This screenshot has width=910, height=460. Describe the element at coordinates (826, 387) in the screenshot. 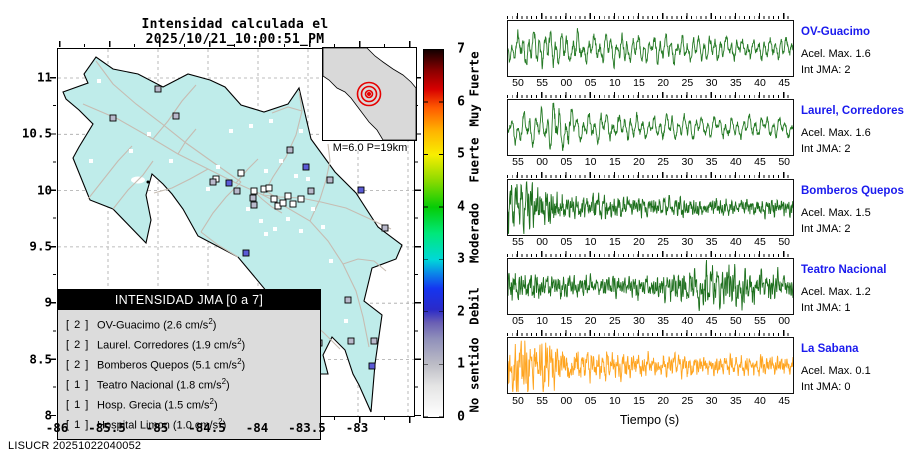

I see `int-jma-label: Int JMA: 0` at that location.